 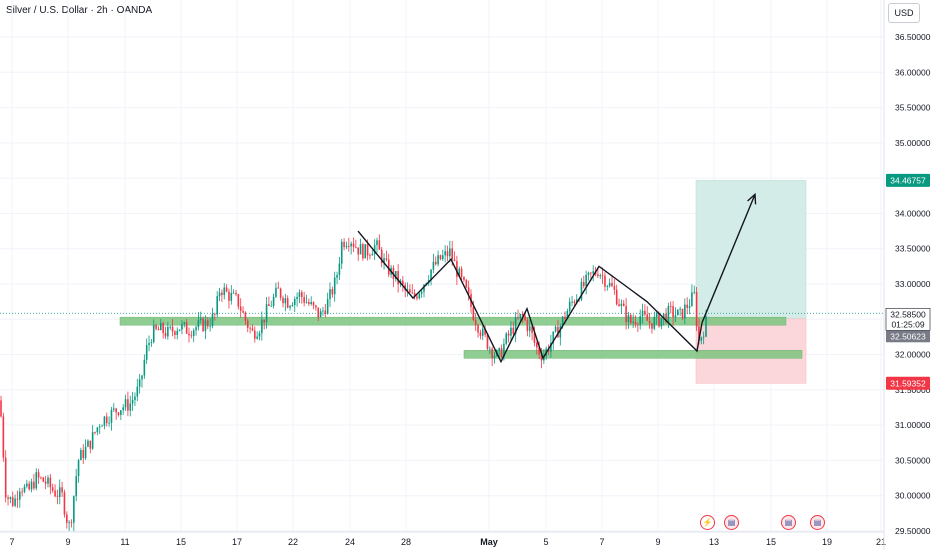 I want to click on y-tick-label: 32.00000, so click(x=913, y=355).